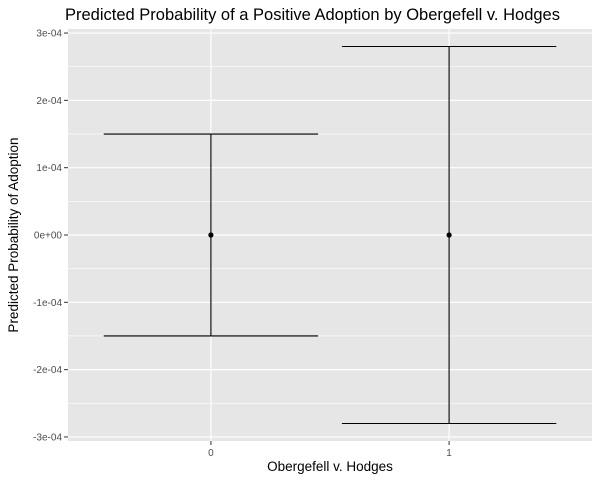 This screenshot has height=481, width=598. I want to click on x-tick-label: 1, so click(449, 453).